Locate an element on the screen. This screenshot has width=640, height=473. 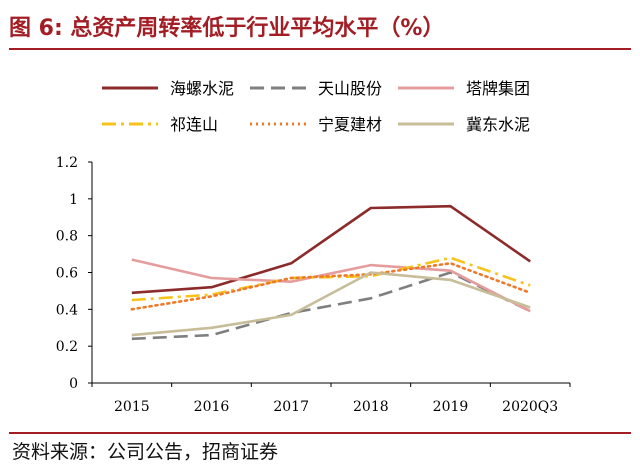
legend-label: 海螺水泥 is located at coordinates (202, 88).